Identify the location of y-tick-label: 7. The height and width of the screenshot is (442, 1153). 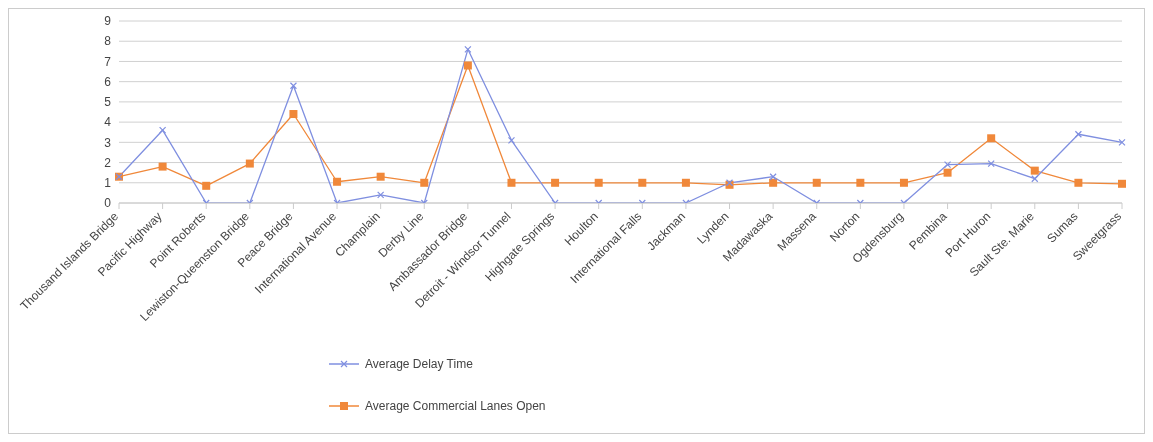
(108, 61).